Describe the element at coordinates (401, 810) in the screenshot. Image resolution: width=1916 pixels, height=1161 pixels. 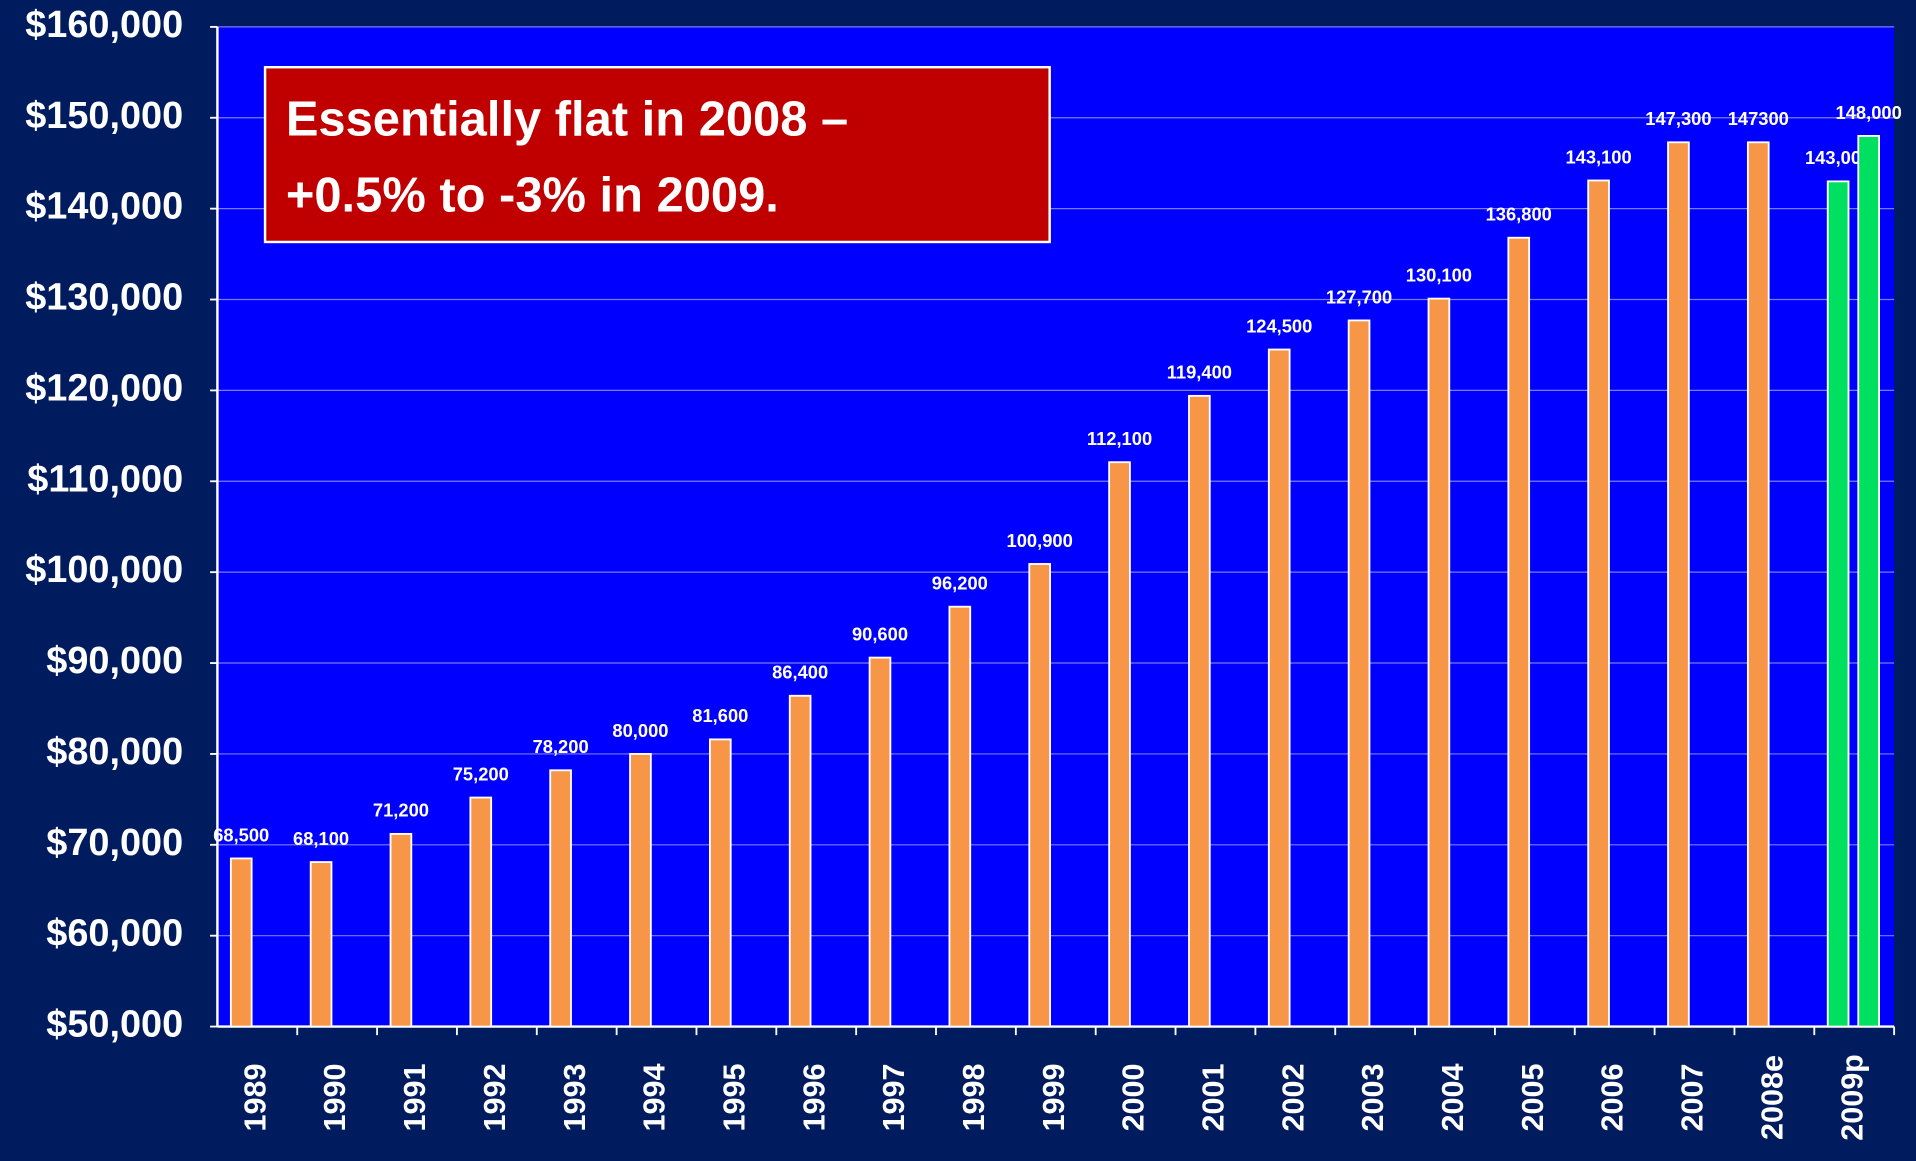
I see `value-label: 71,200` at that location.